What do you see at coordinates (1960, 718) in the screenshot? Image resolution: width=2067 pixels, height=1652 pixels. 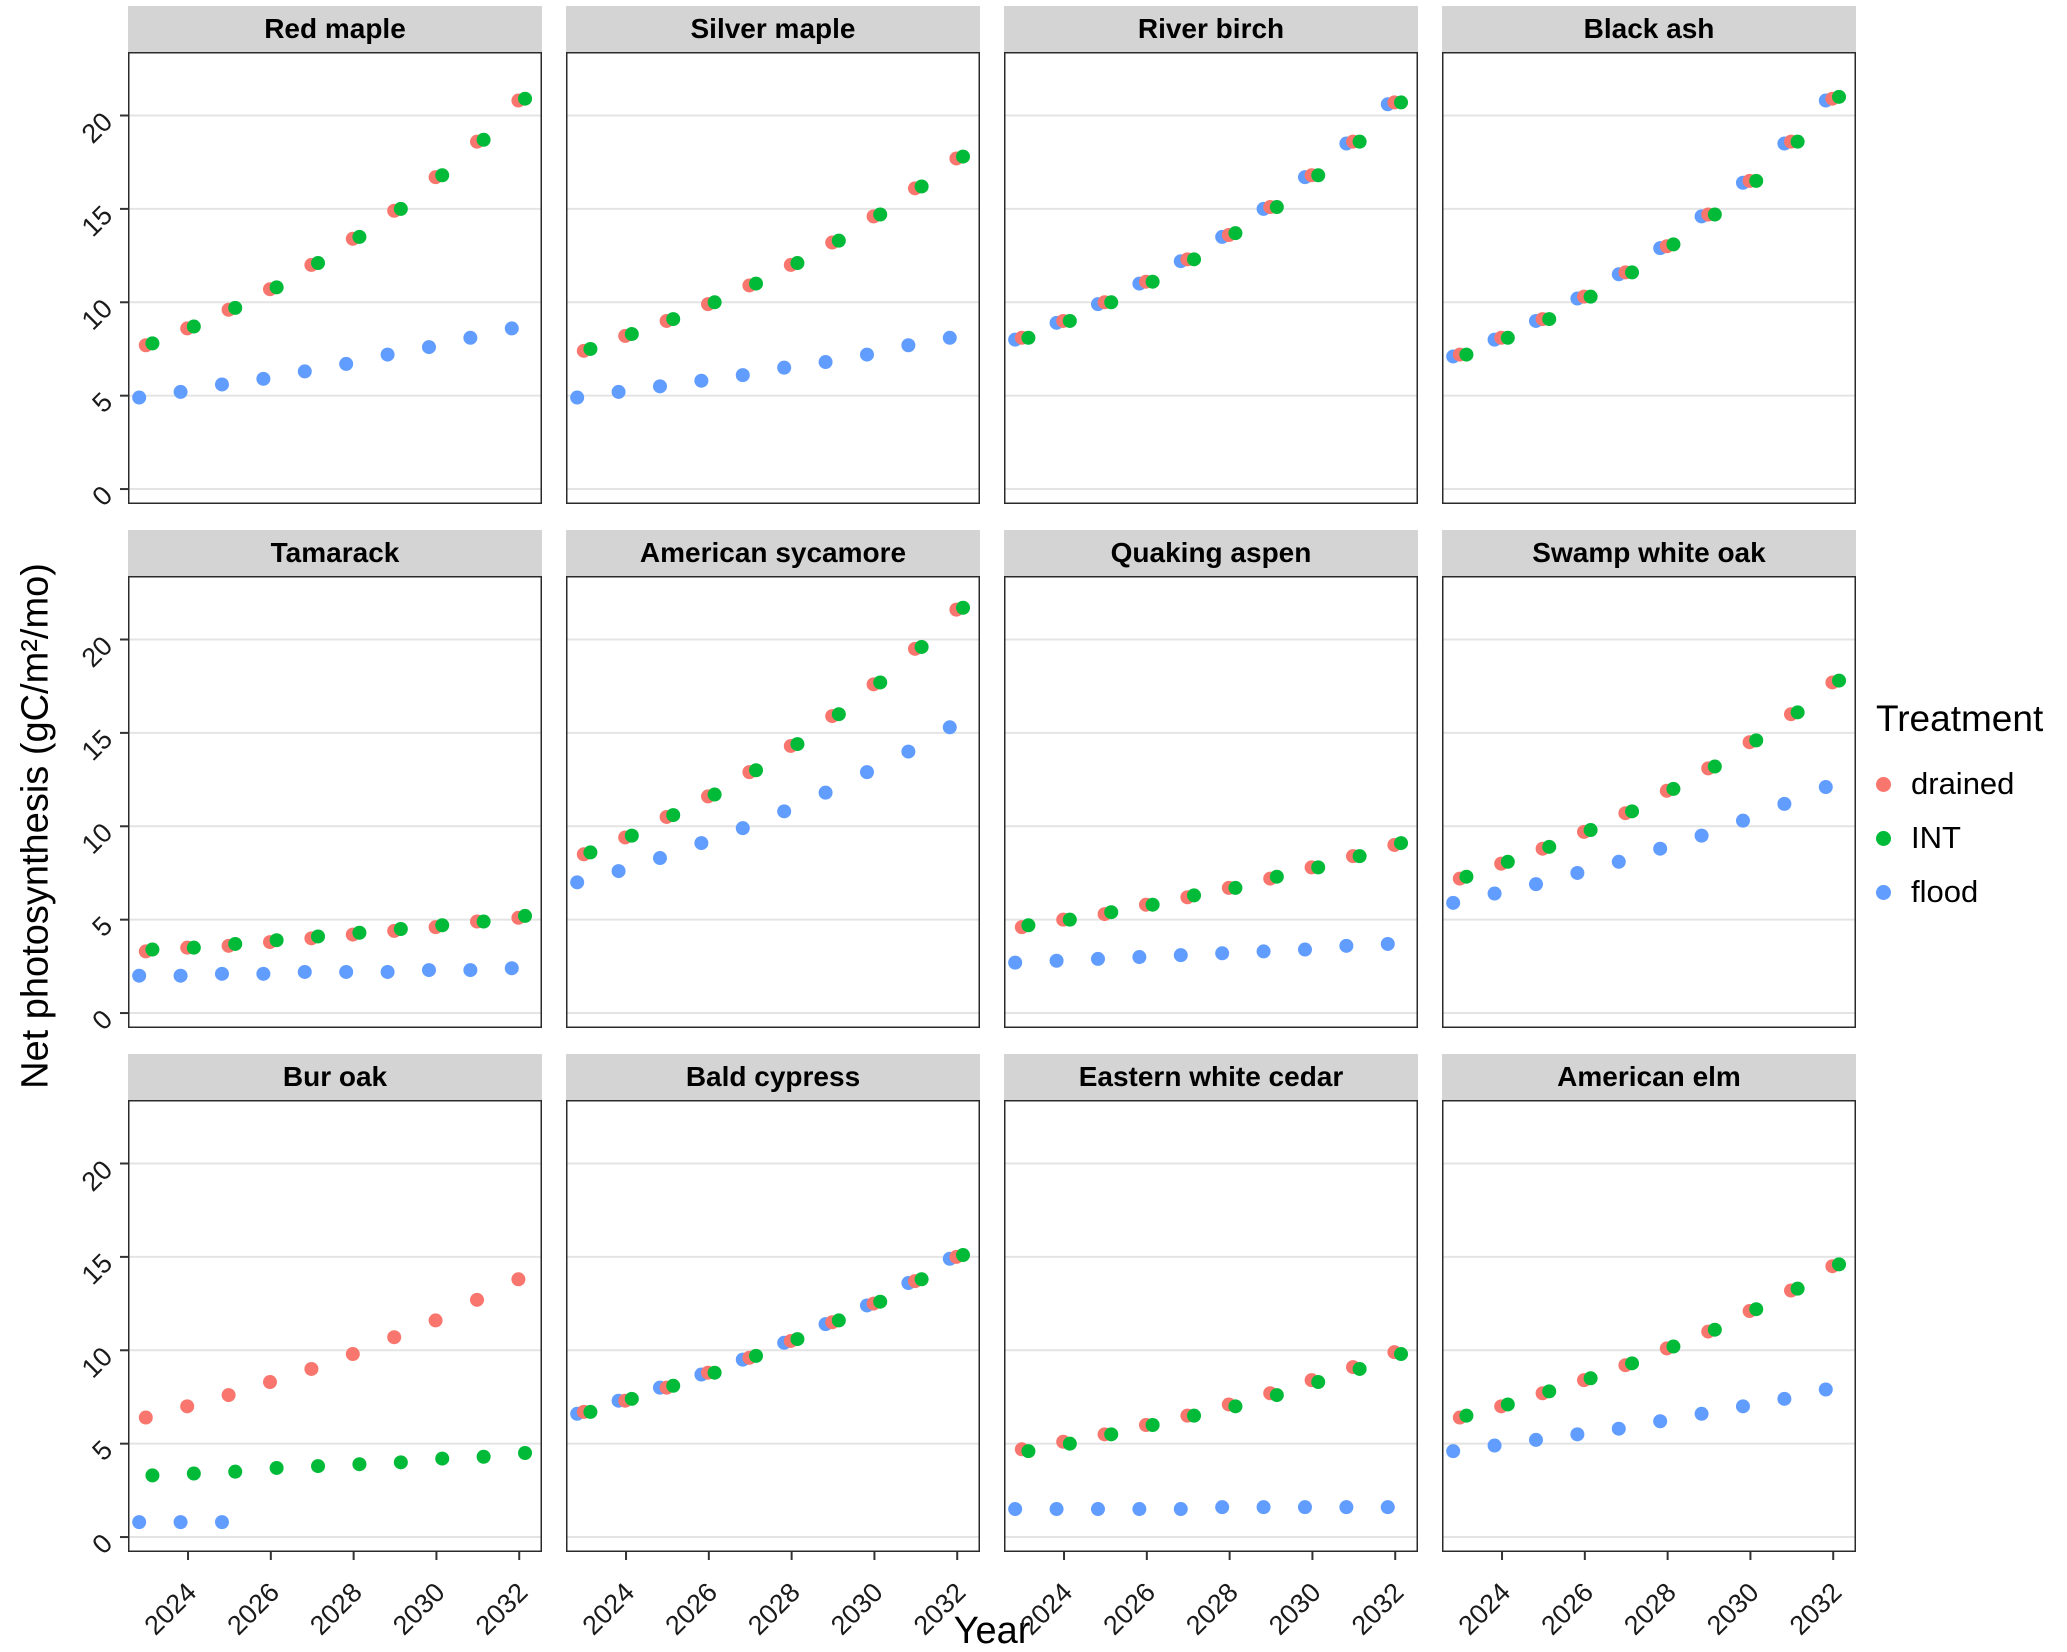 I see `legend-title: Treatment` at bounding box center [1960, 718].